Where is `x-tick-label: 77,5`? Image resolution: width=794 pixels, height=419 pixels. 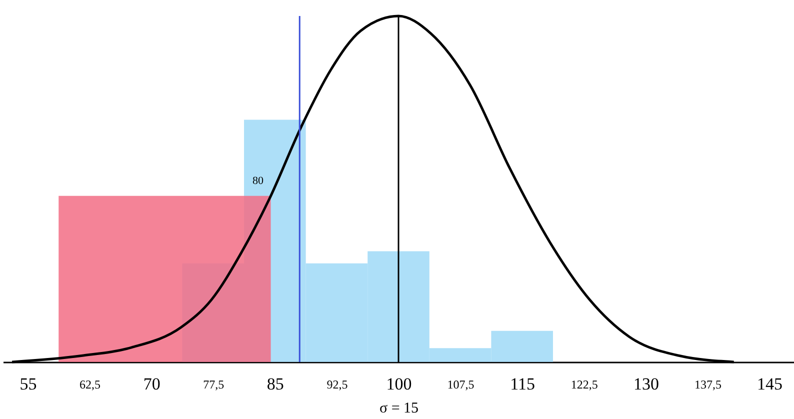 x-tick-label: 77,5 is located at coordinates (213, 385).